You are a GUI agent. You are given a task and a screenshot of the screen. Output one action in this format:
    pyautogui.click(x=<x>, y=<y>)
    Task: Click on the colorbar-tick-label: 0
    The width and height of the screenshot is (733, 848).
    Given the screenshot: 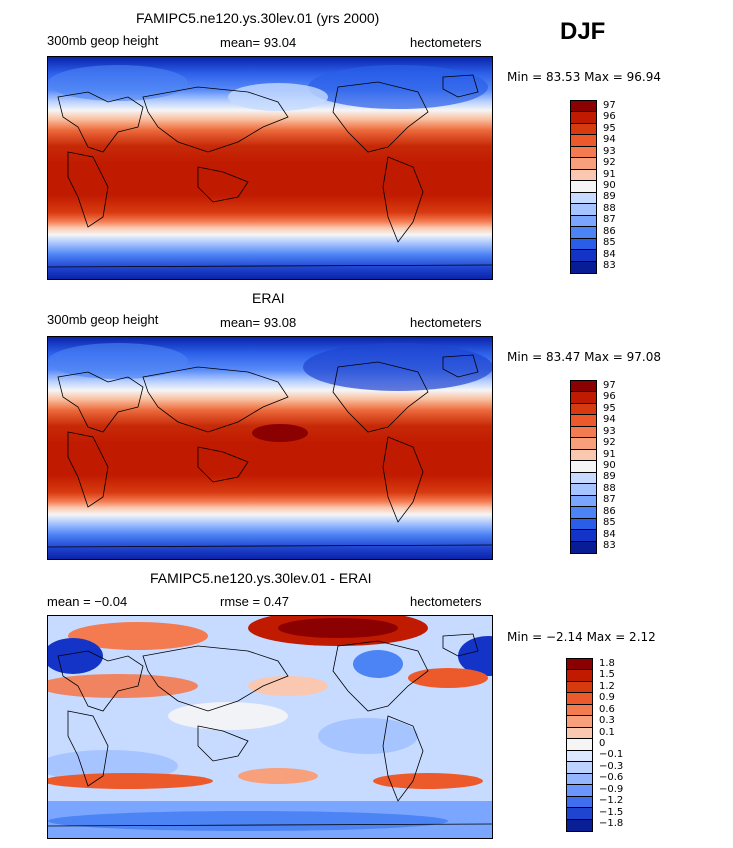 What is the action you would take?
    pyautogui.click(x=602, y=743)
    